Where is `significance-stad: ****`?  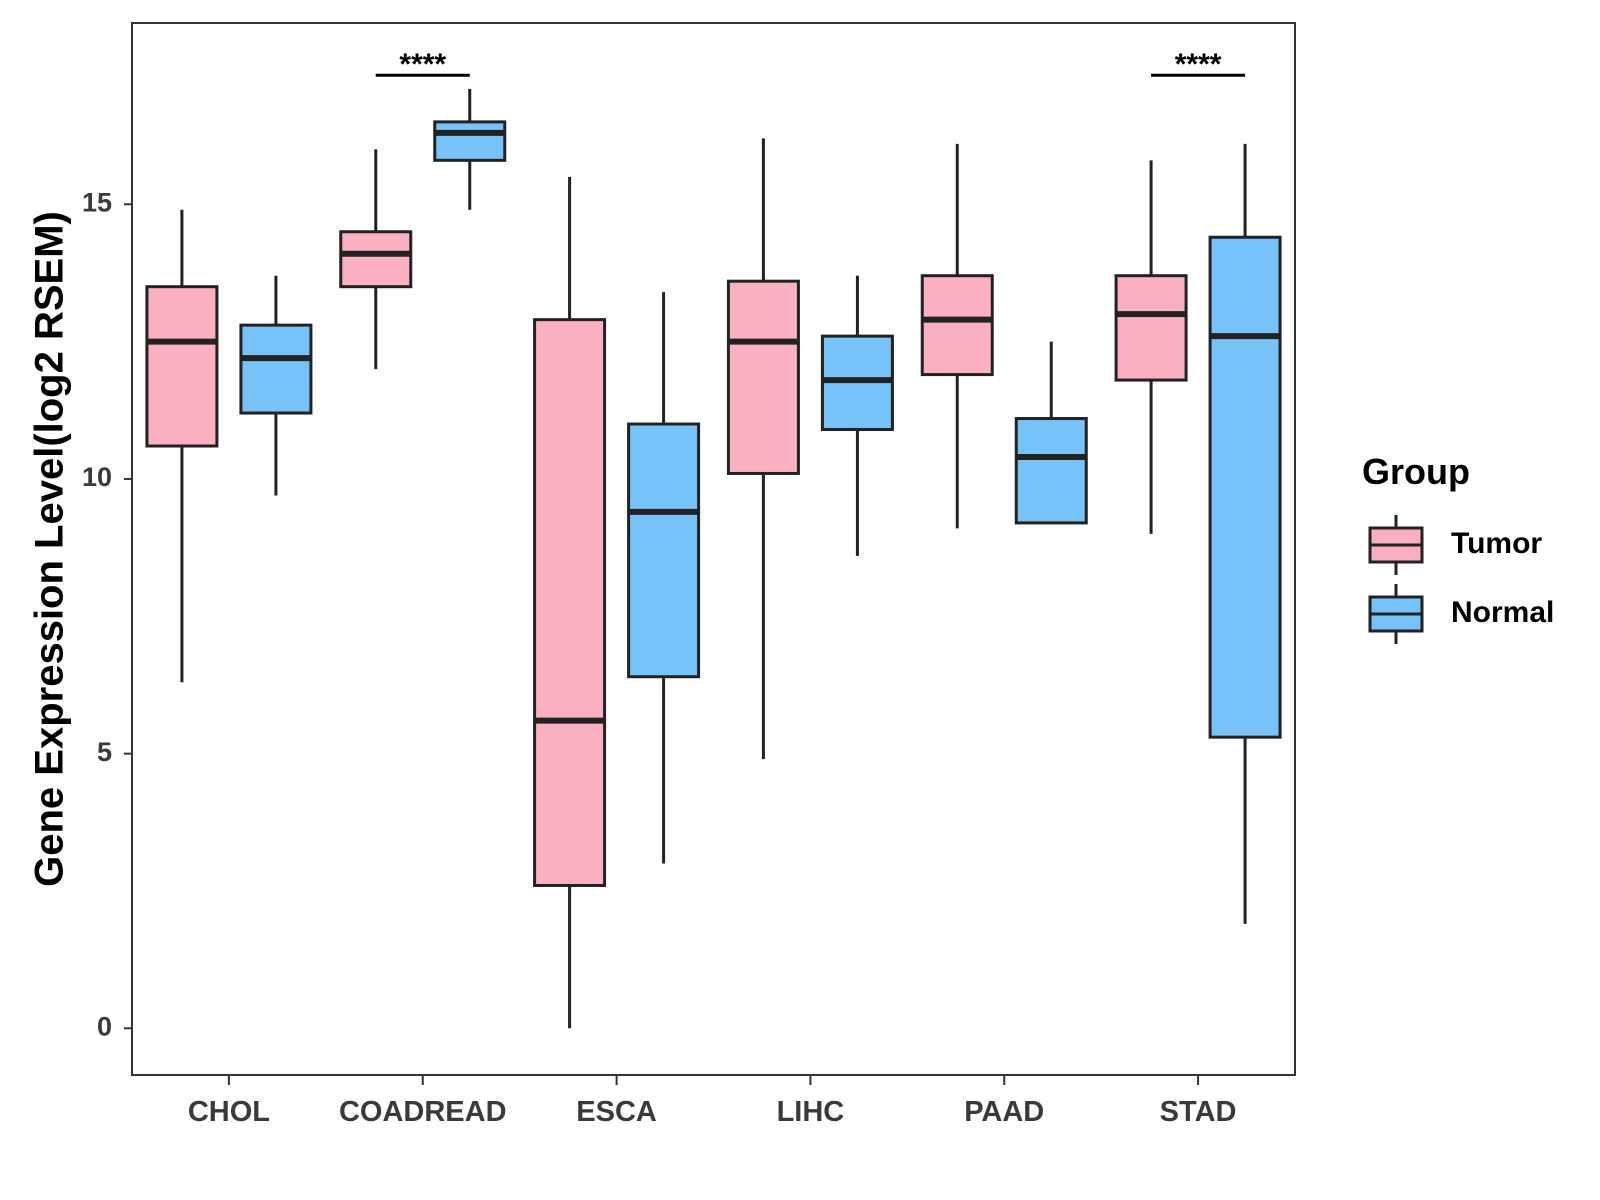
significance-stad: **** is located at coordinates (1198, 64).